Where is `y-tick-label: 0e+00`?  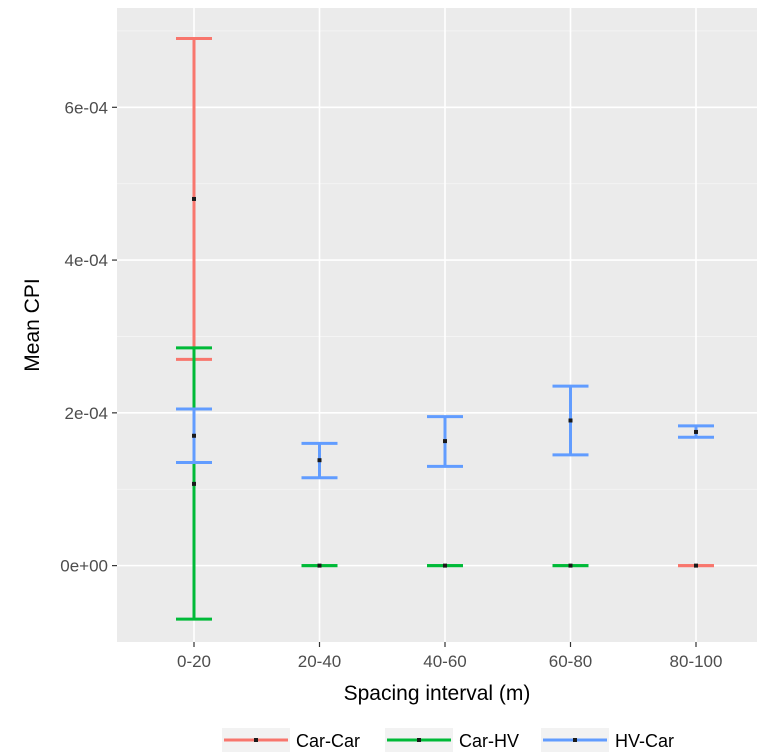 y-tick-label: 0e+00 is located at coordinates (84, 566).